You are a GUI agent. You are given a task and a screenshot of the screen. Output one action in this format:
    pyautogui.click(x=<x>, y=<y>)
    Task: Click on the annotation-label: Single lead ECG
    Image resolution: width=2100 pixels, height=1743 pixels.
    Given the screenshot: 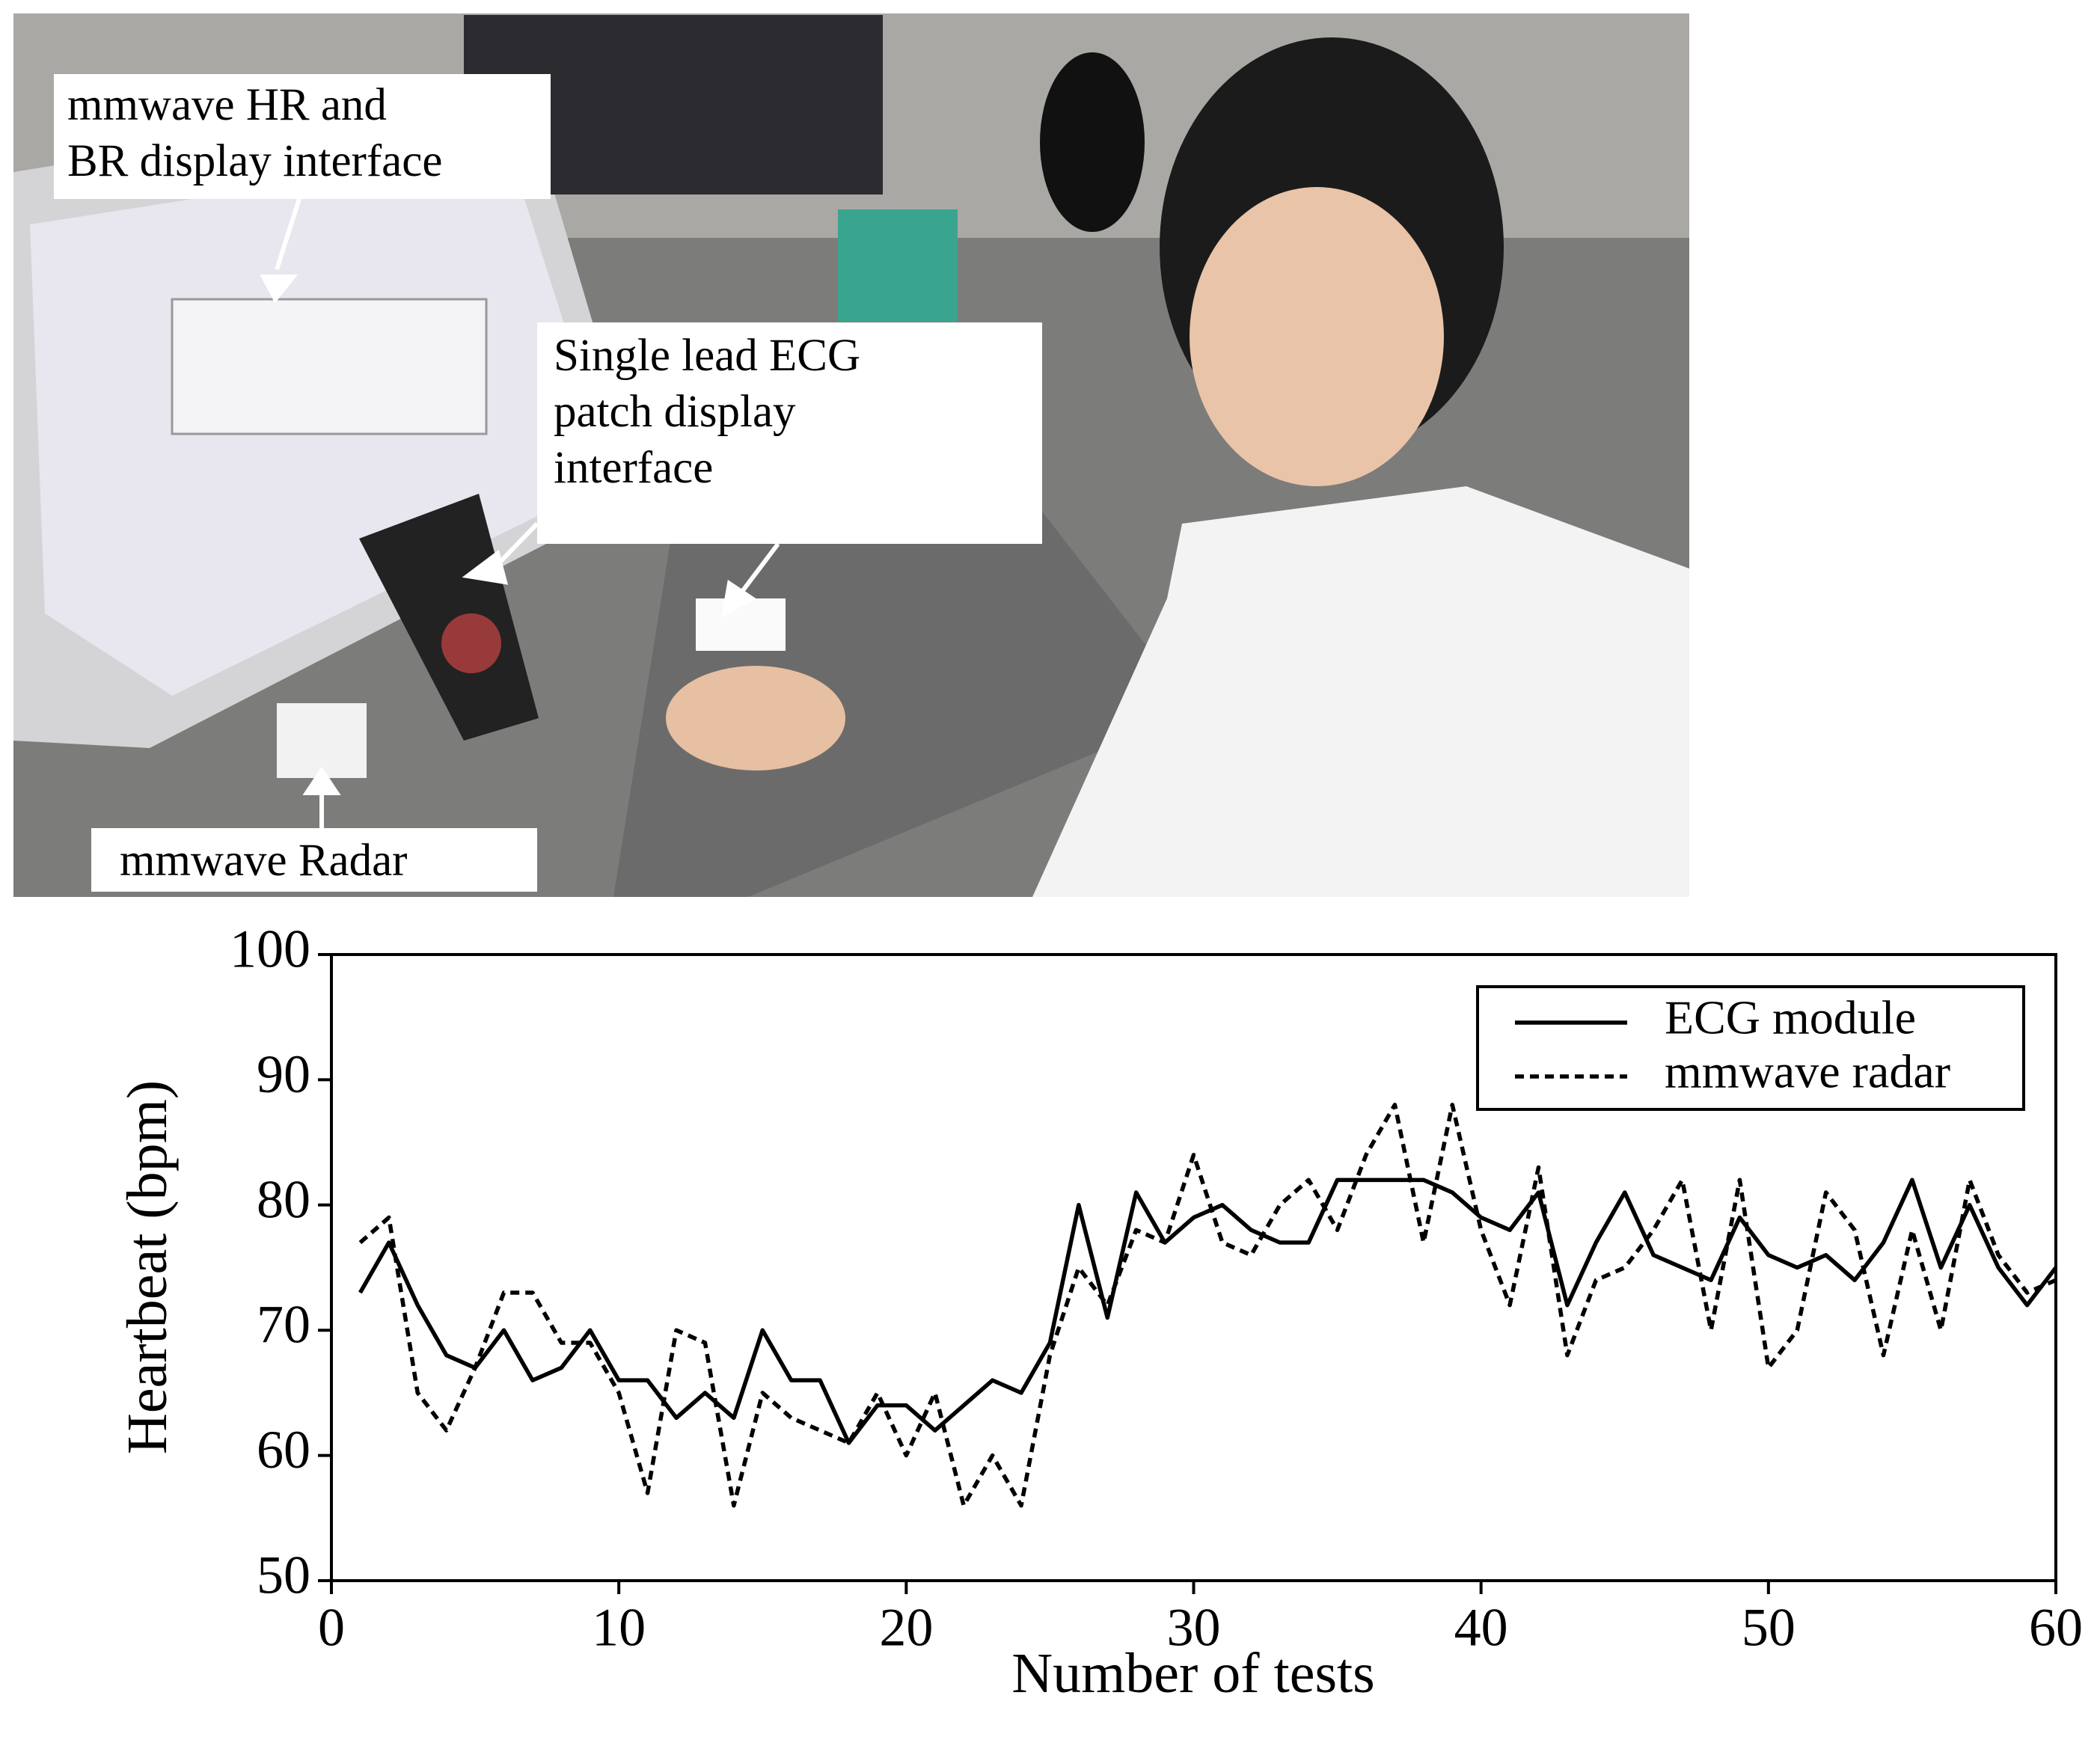 What is the action you would take?
    pyautogui.click(x=707, y=356)
    